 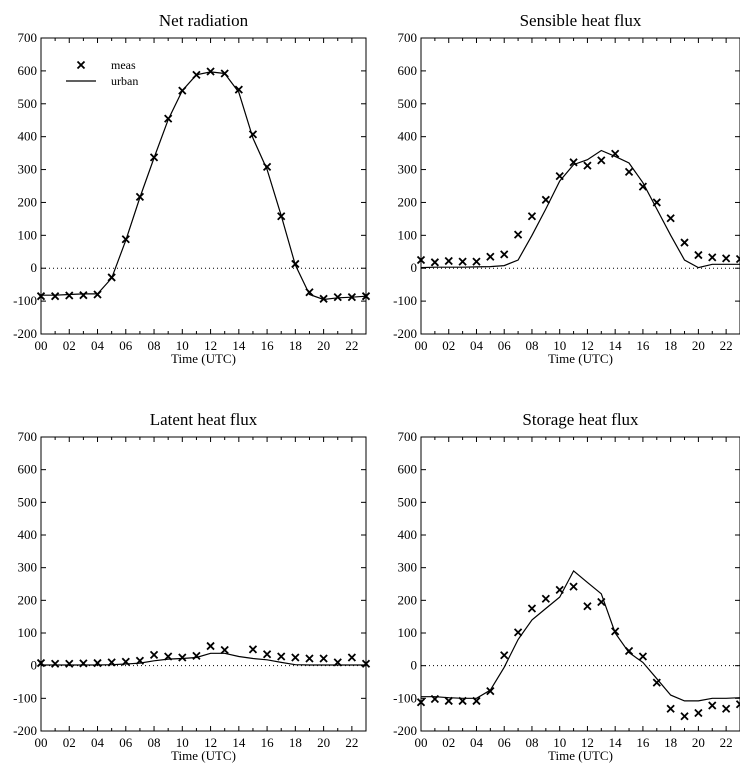 I want to click on panel-title: Sensible heat flux, so click(x=581, y=20).